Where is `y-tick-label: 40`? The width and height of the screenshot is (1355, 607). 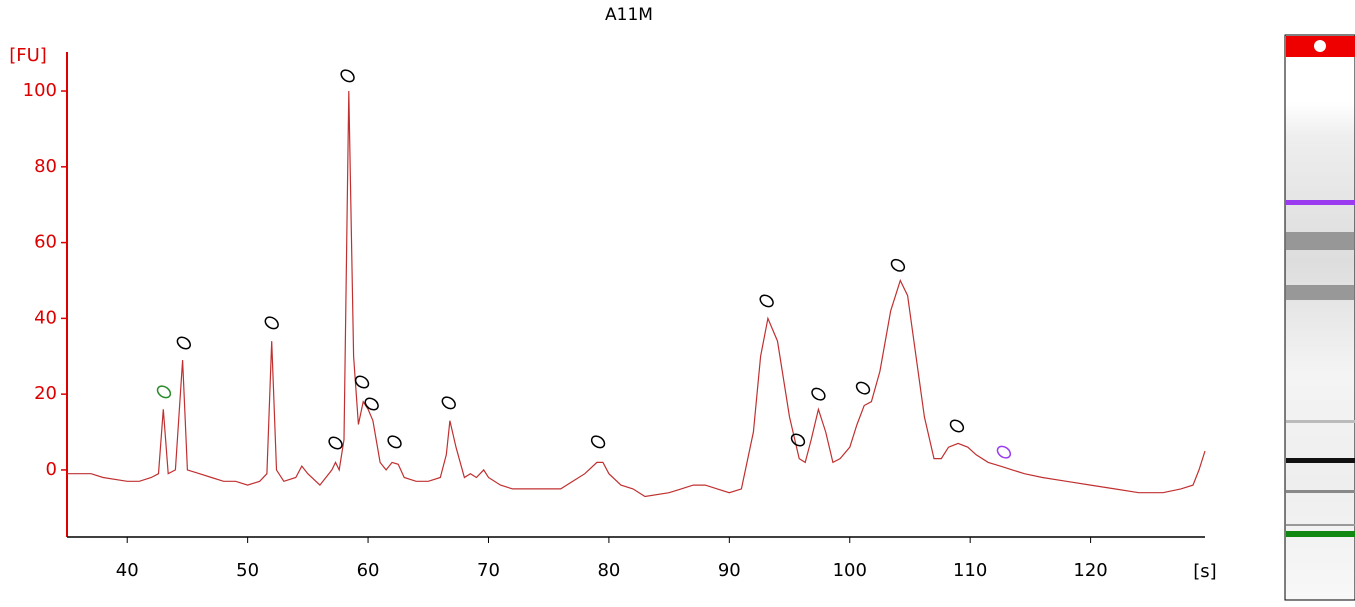 y-tick-label: 40 is located at coordinates (45, 317).